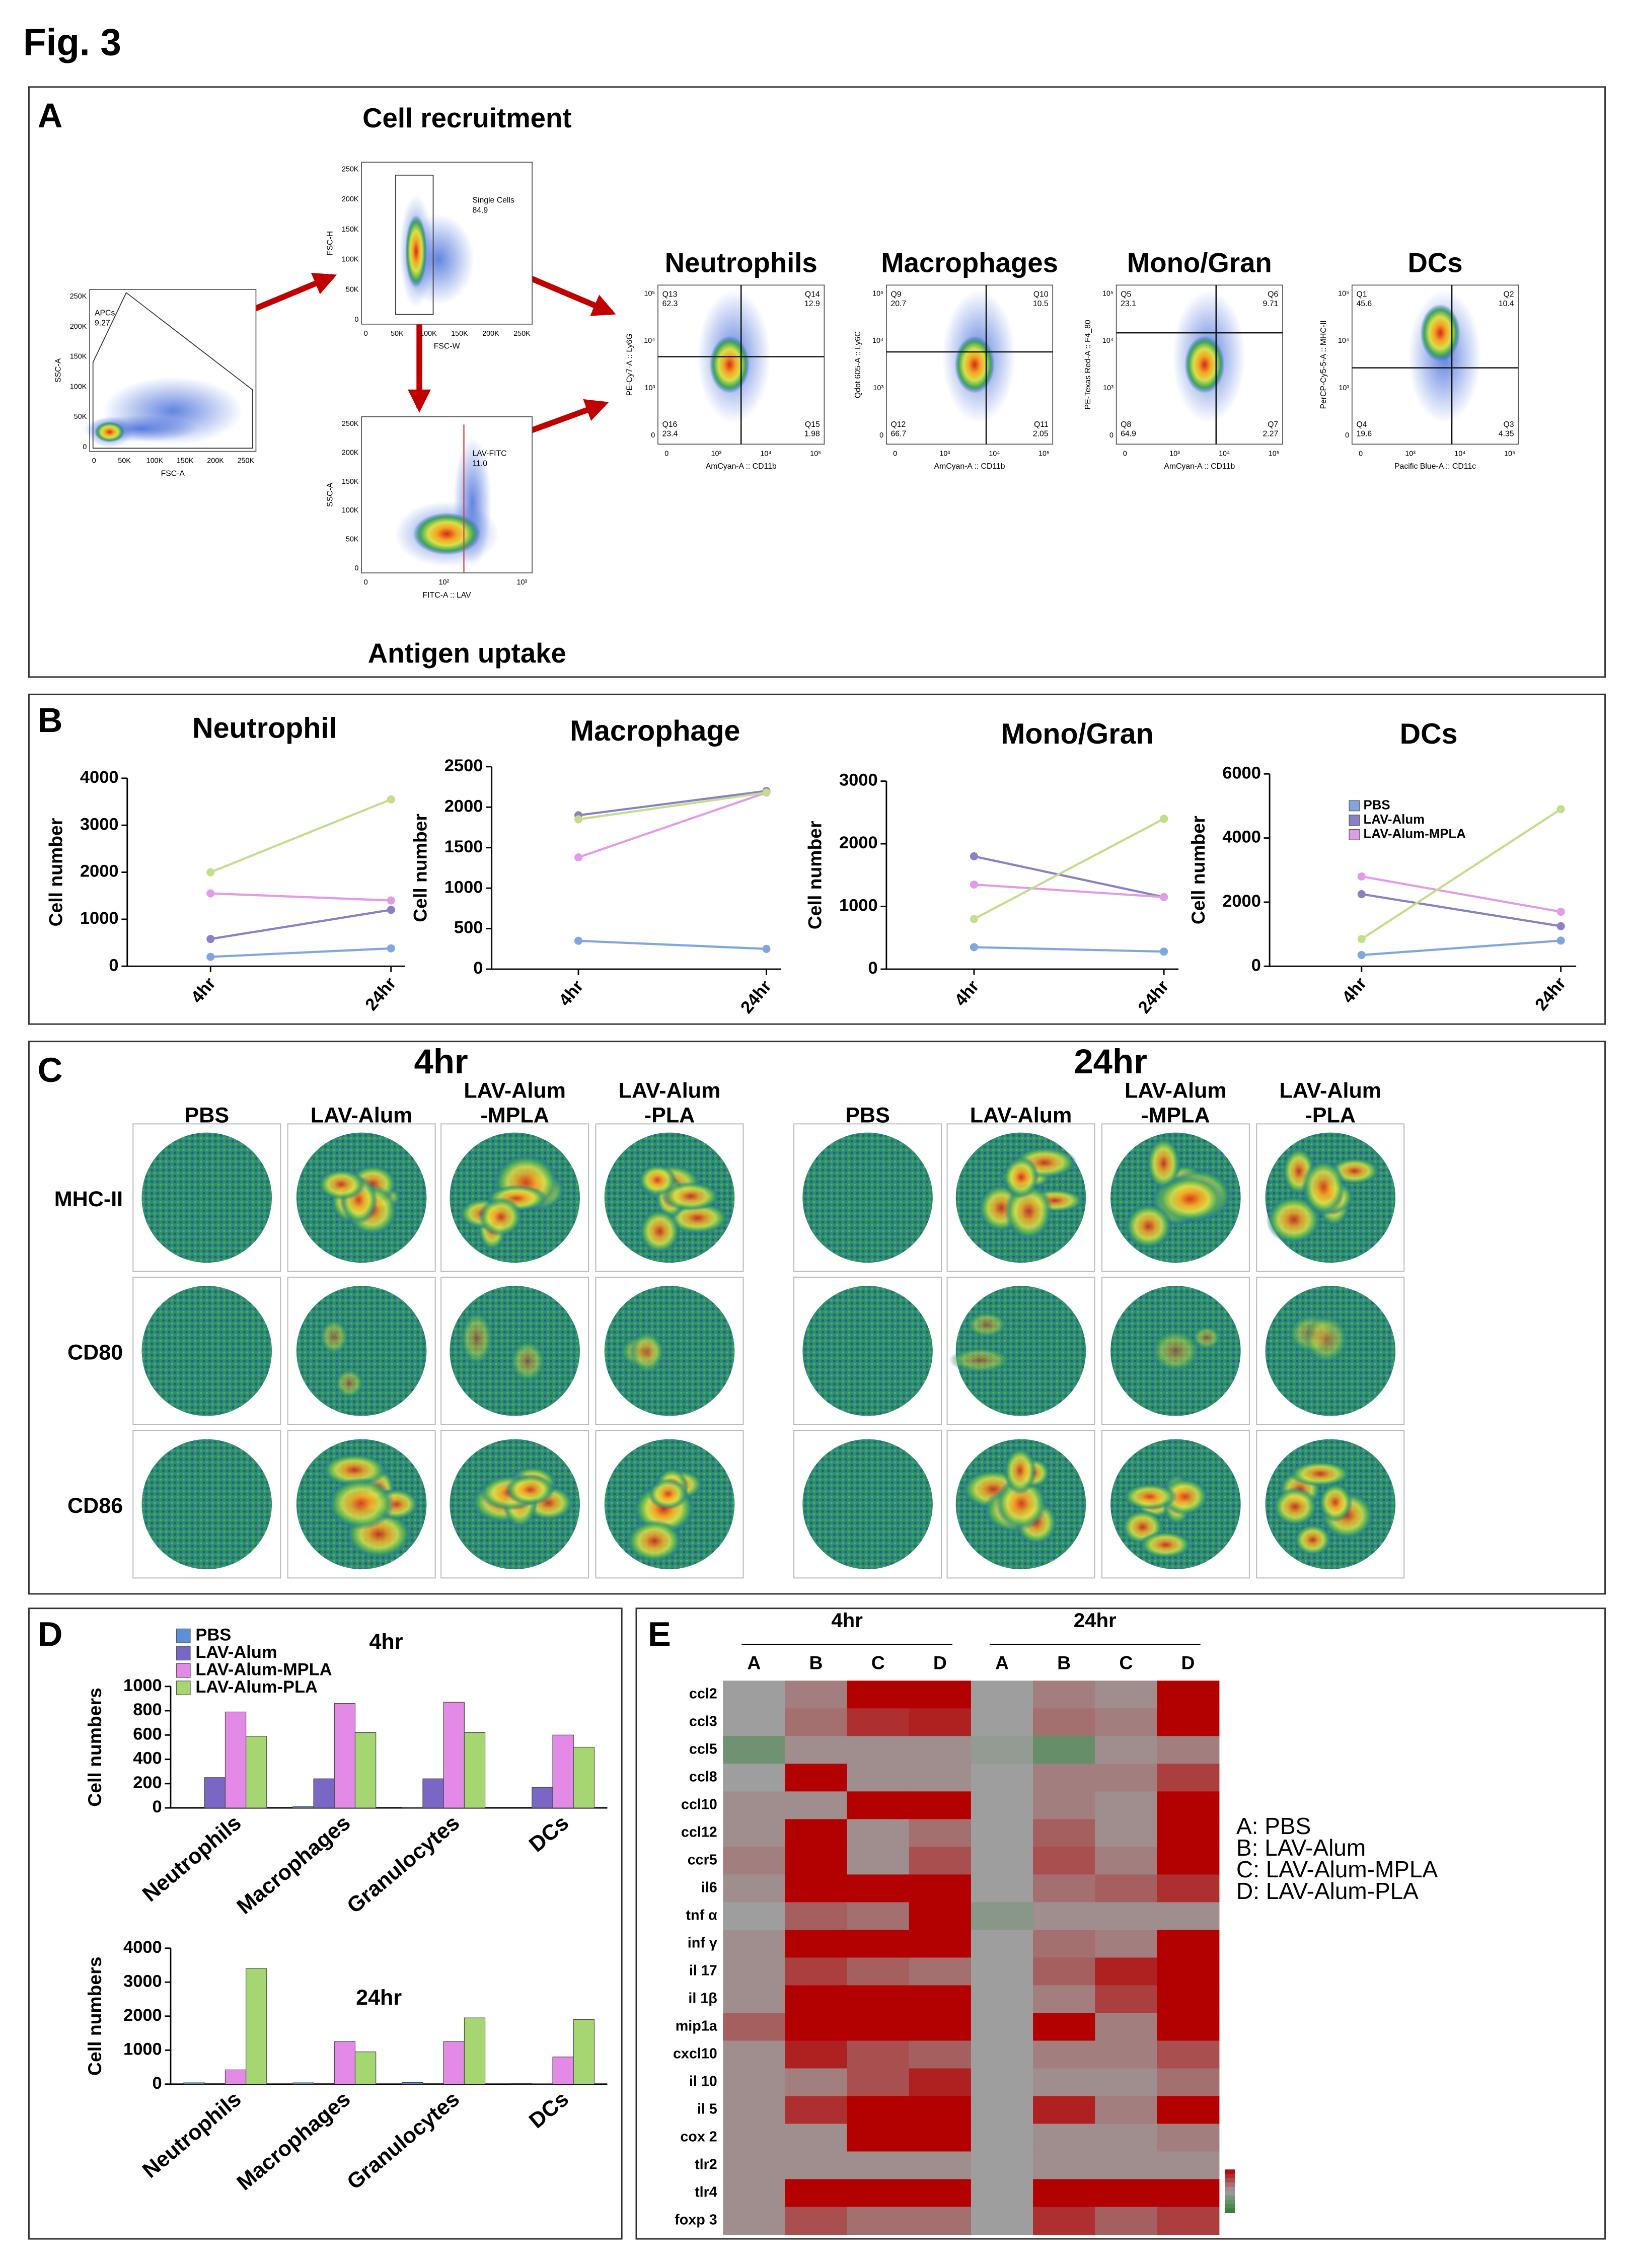  What do you see at coordinates (699, 1804) in the screenshot?
I see `row-label: ccl10` at bounding box center [699, 1804].